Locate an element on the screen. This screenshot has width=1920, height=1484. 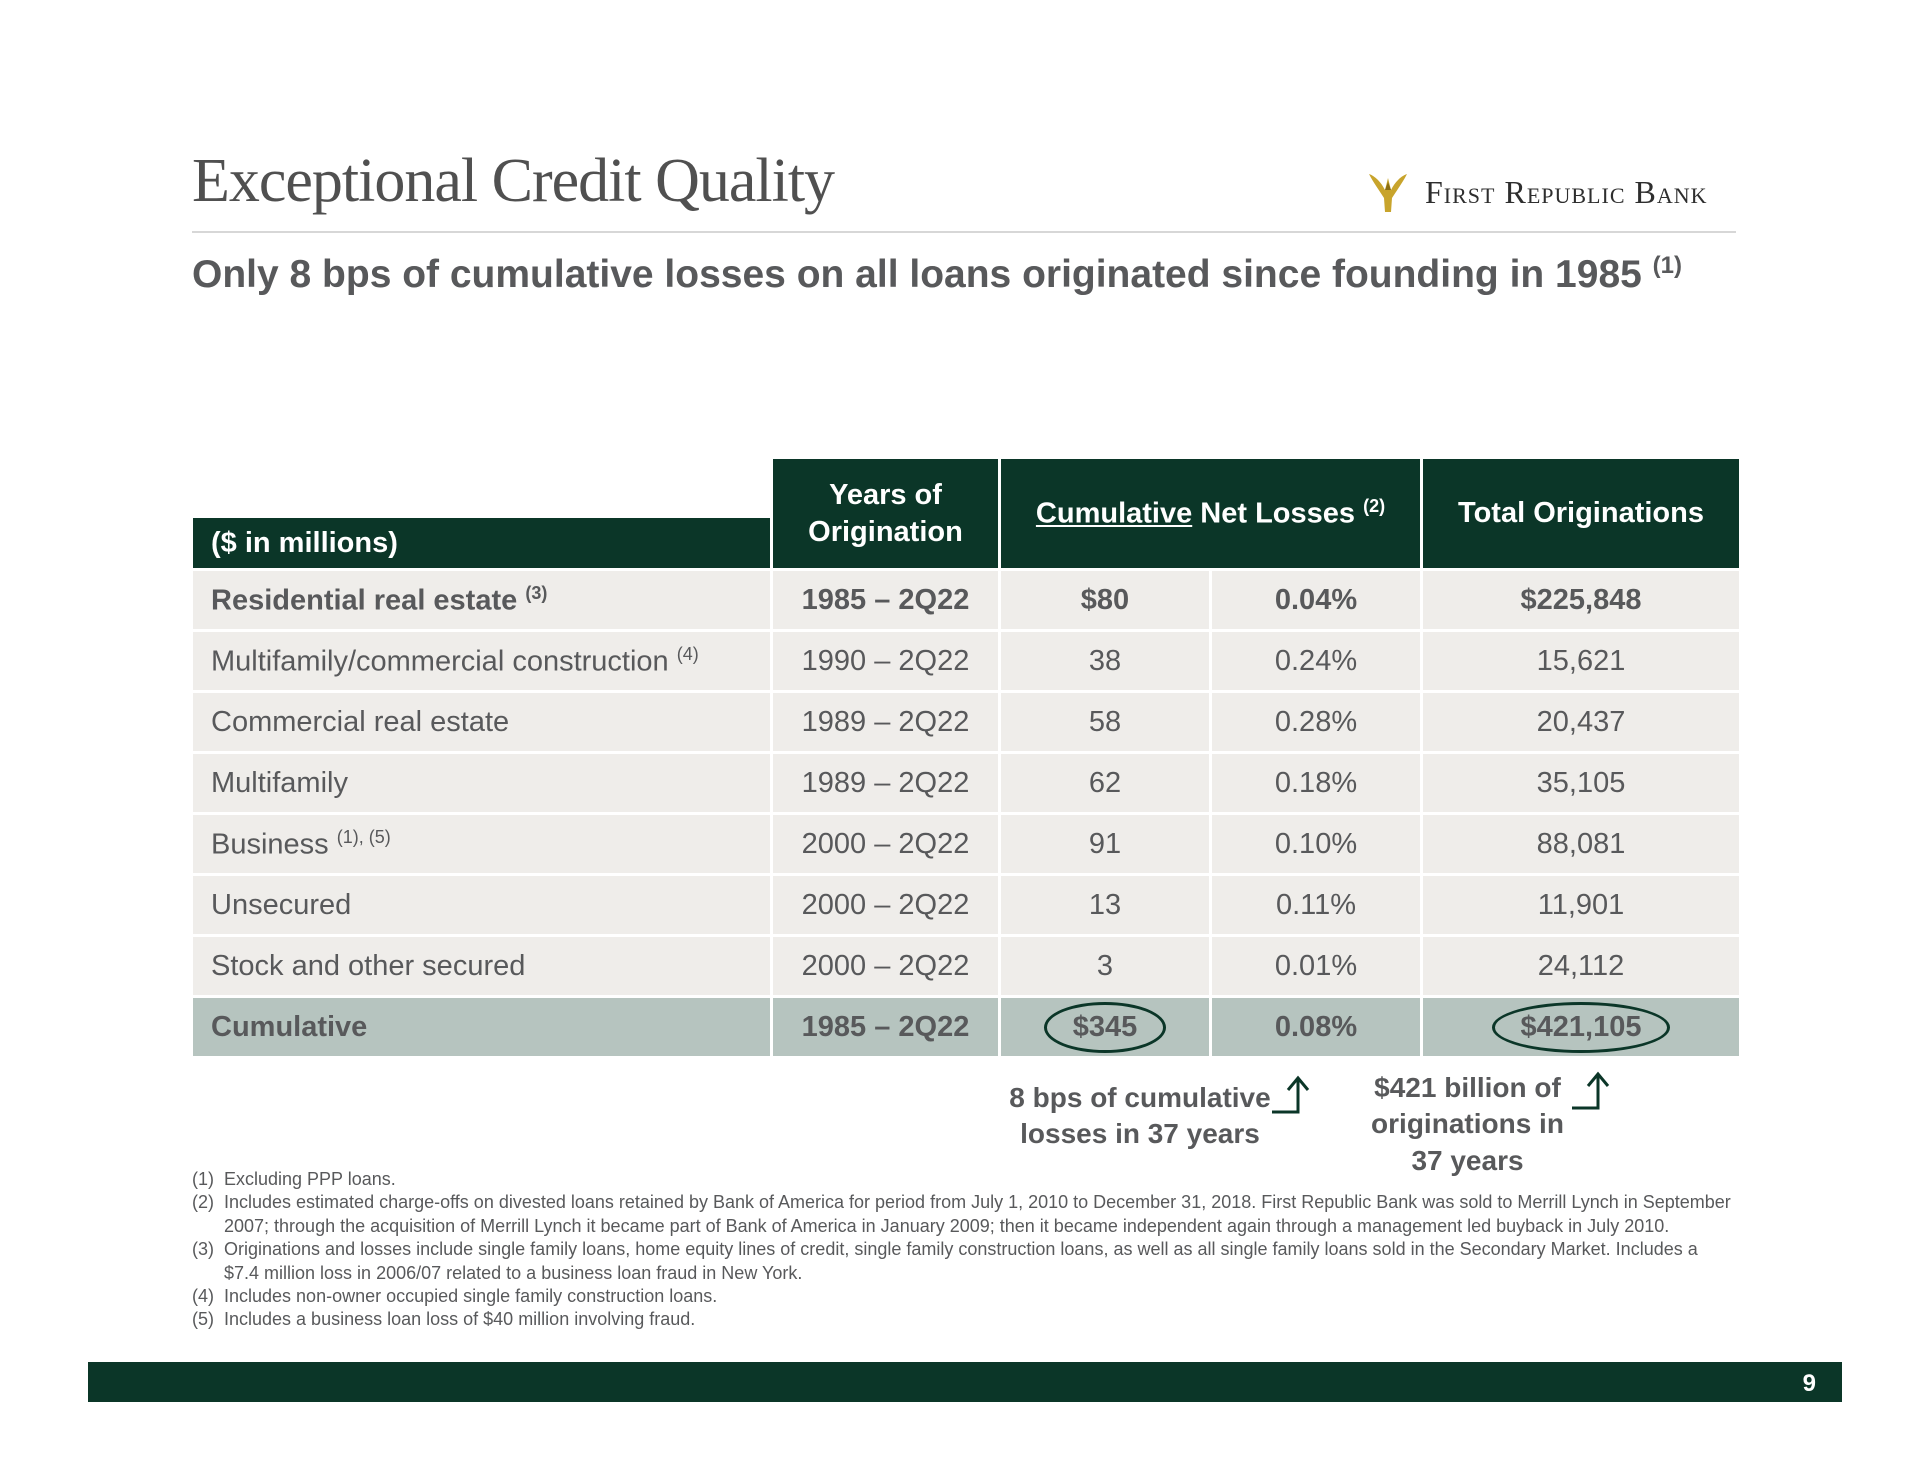
row-originations: 88,081 is located at coordinates (1581, 844).